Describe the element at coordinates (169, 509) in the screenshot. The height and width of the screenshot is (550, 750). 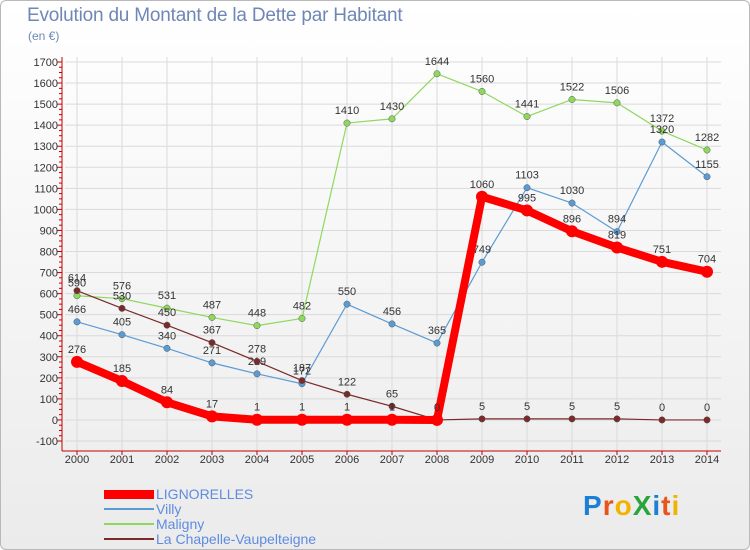
I see `legend-label: Villy` at that location.